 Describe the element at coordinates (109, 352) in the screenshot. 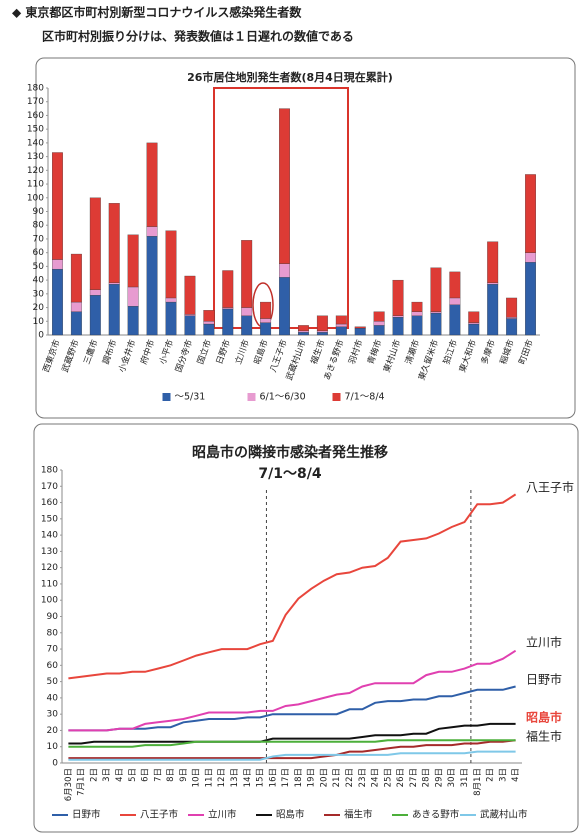

I see `x-tick-label: 調布市` at that location.